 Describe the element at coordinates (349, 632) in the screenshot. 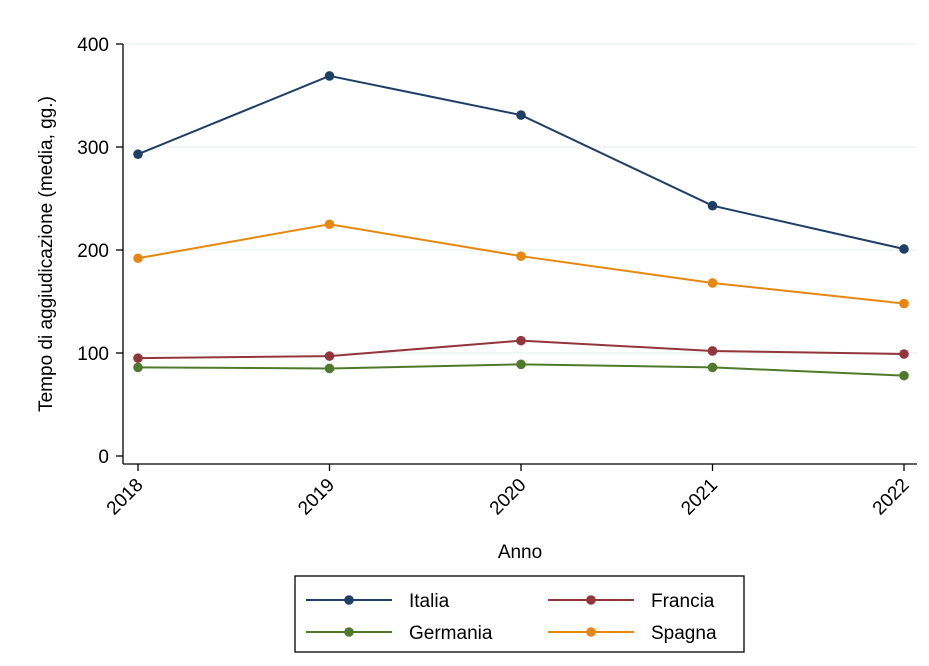

I see `legend-marker-germania` at that location.